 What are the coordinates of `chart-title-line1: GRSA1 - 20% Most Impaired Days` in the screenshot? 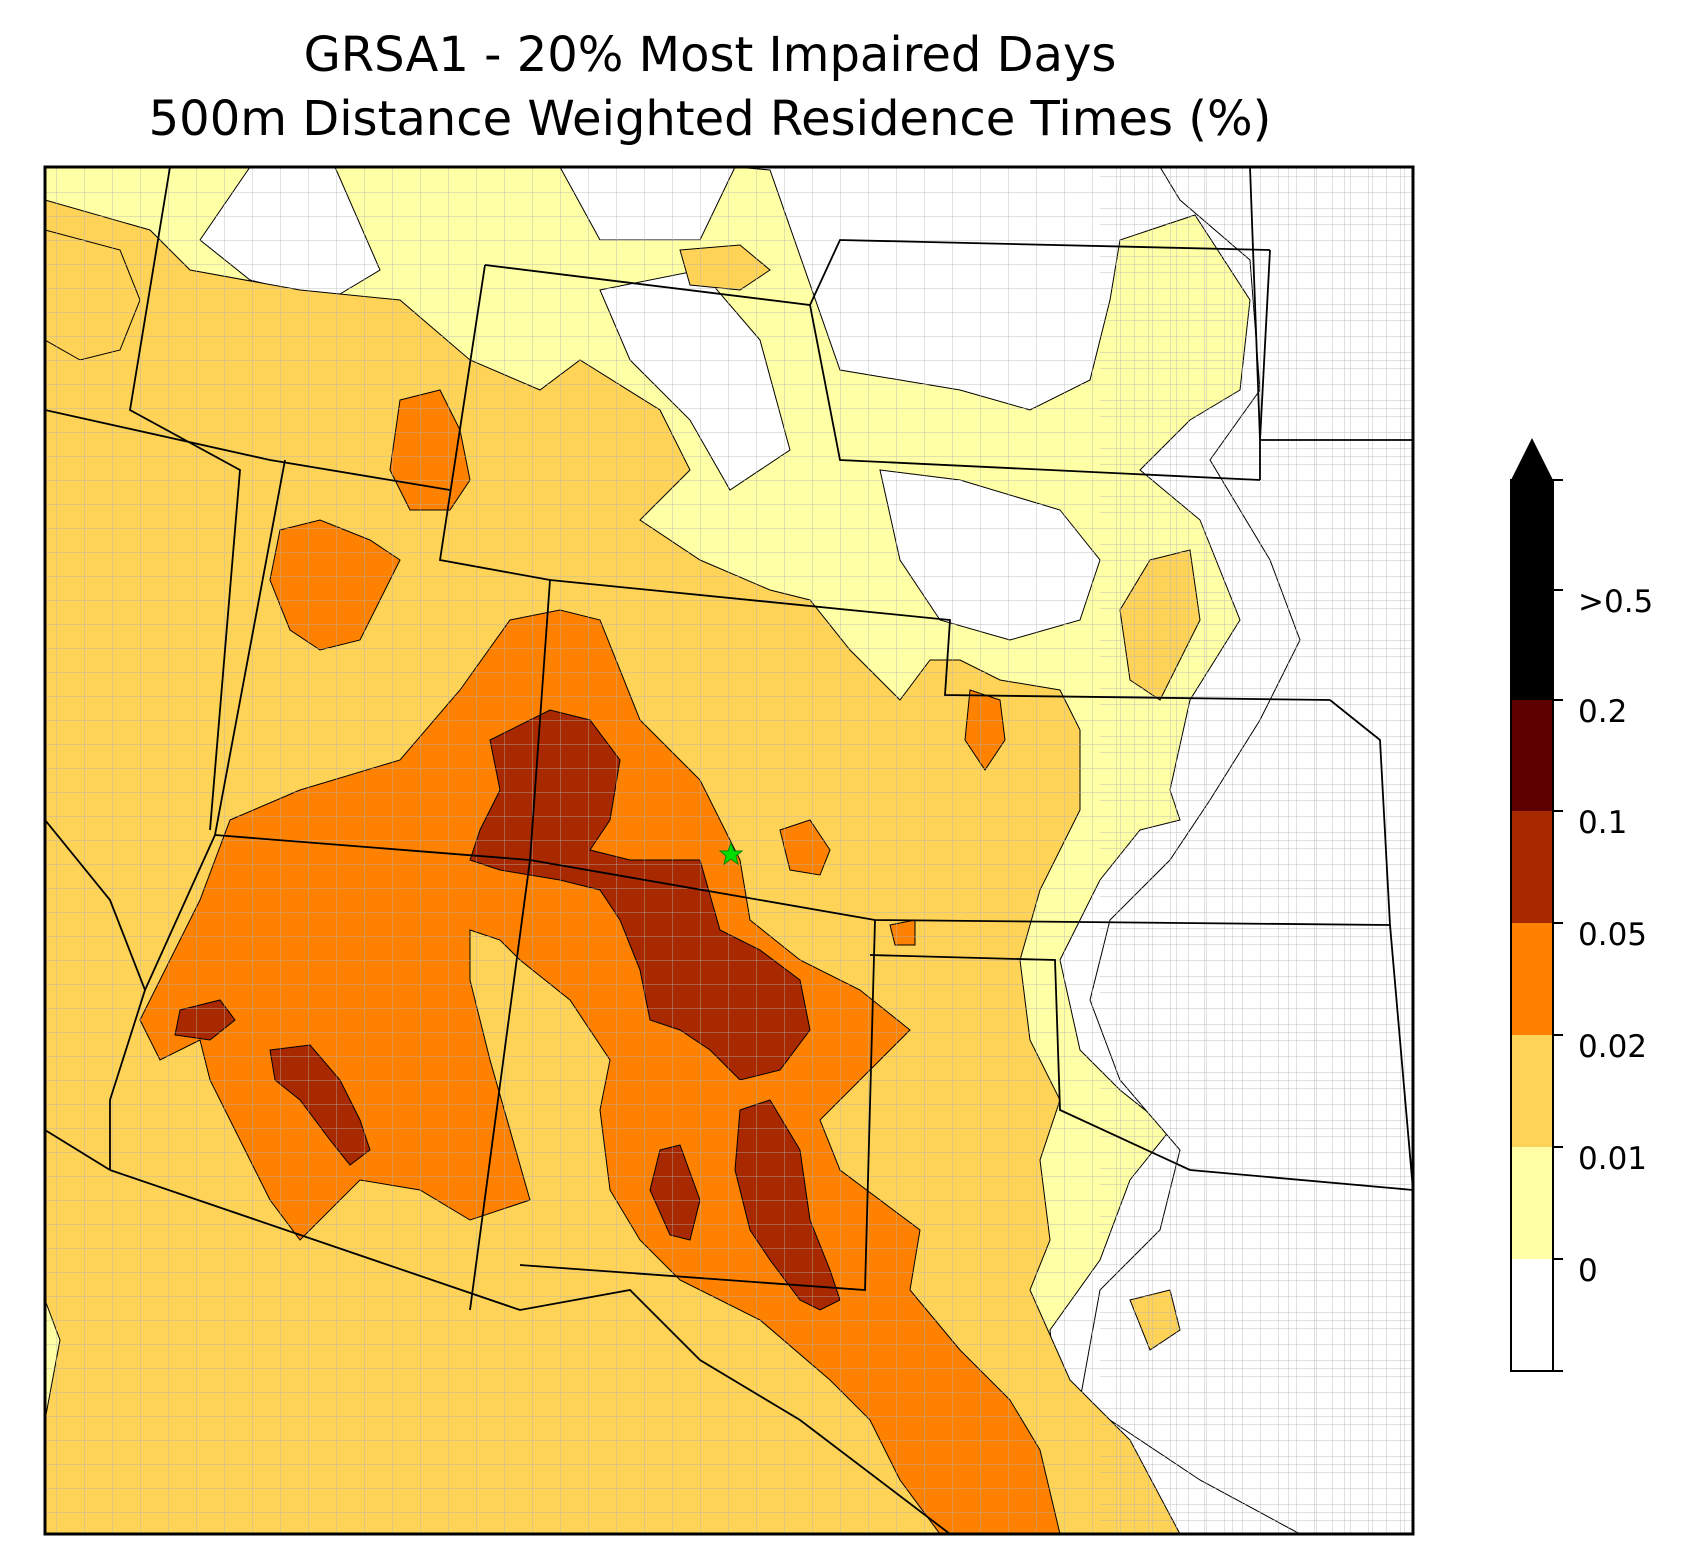 It's located at (710, 55).